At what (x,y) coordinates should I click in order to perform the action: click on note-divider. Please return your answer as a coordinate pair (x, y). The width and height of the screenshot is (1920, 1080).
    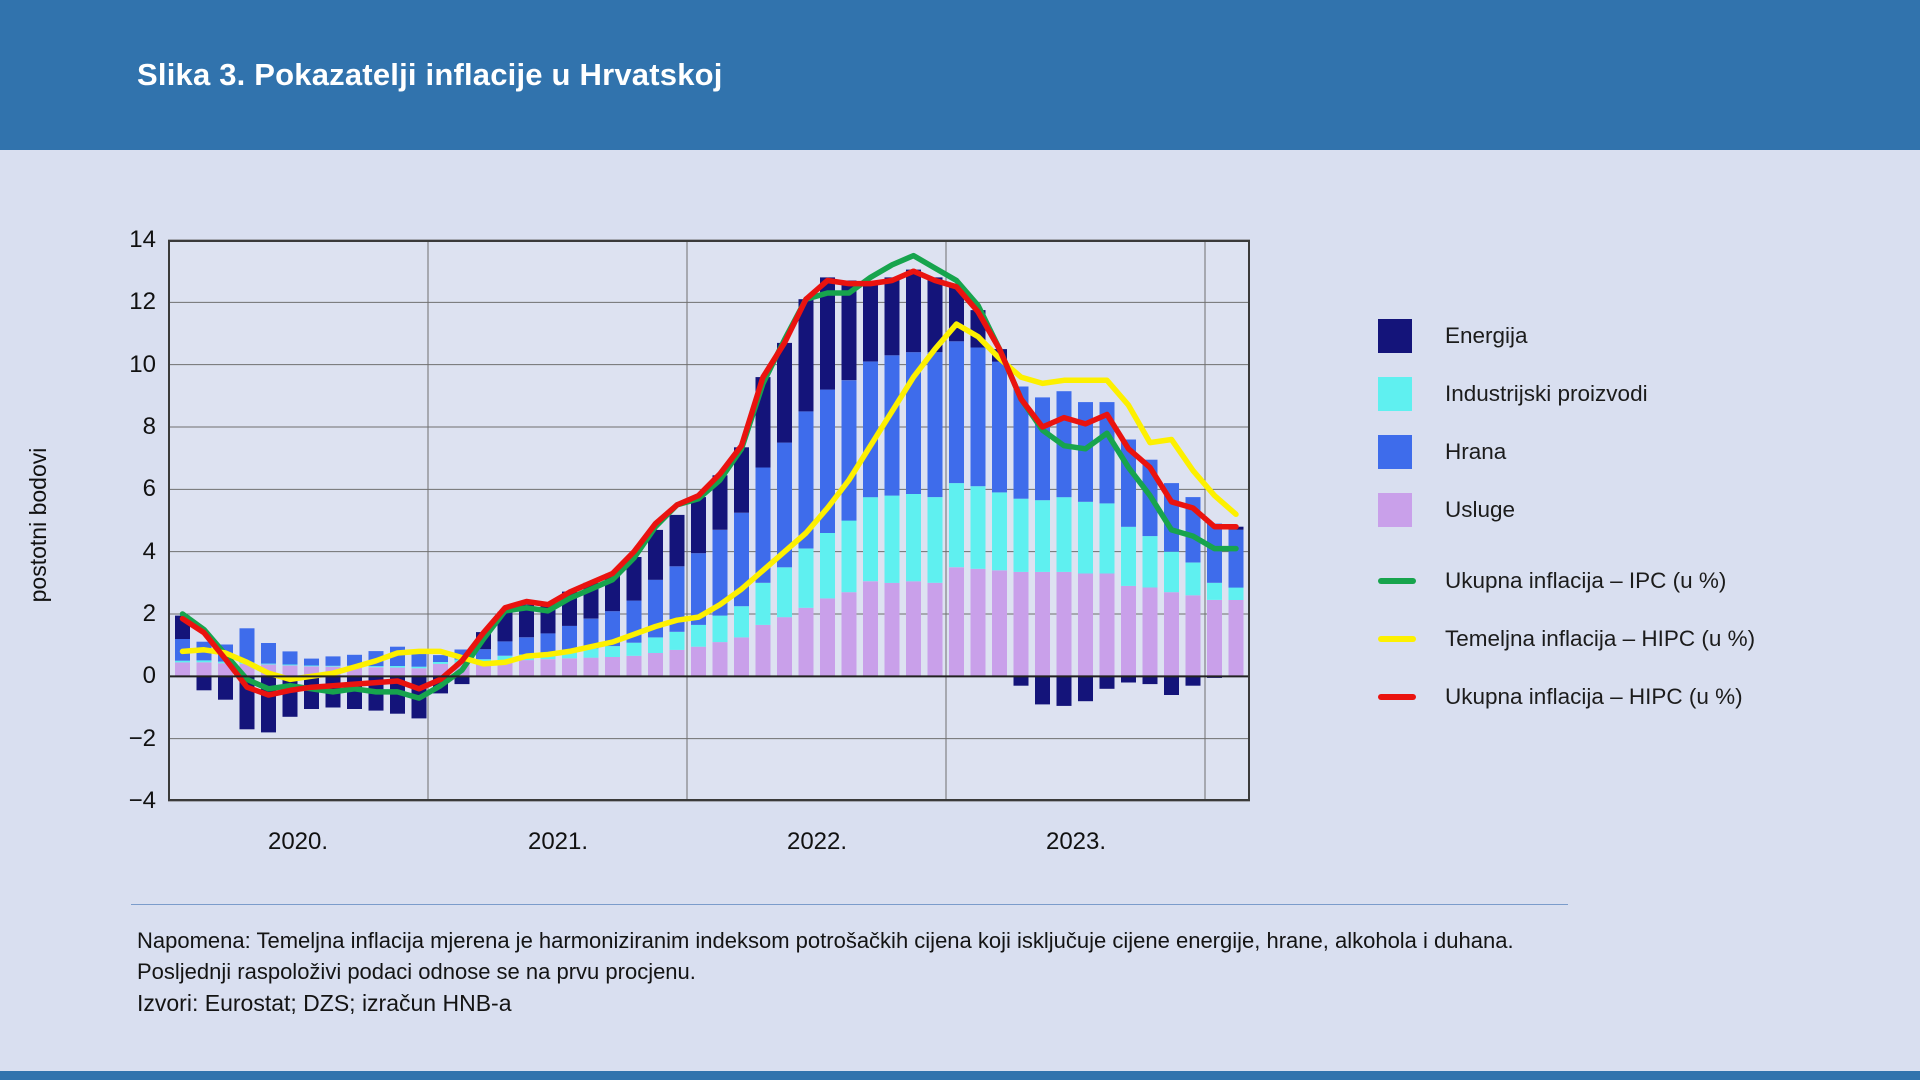
    Looking at the image, I should click on (849, 904).